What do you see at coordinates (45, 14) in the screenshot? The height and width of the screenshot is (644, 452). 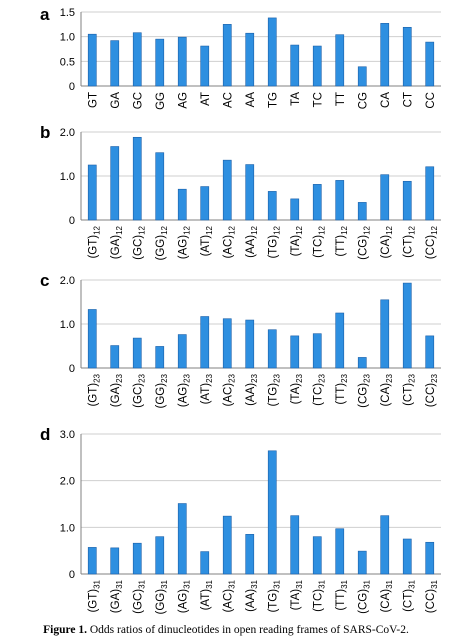 I see `panel-letter: a` at bounding box center [45, 14].